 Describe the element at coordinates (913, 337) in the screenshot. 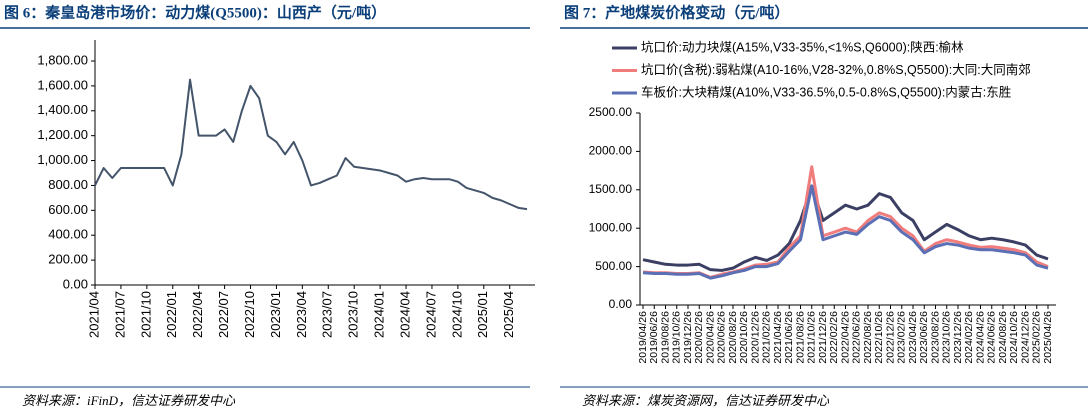

I see `x-tick-label: 2023/04/26` at that location.